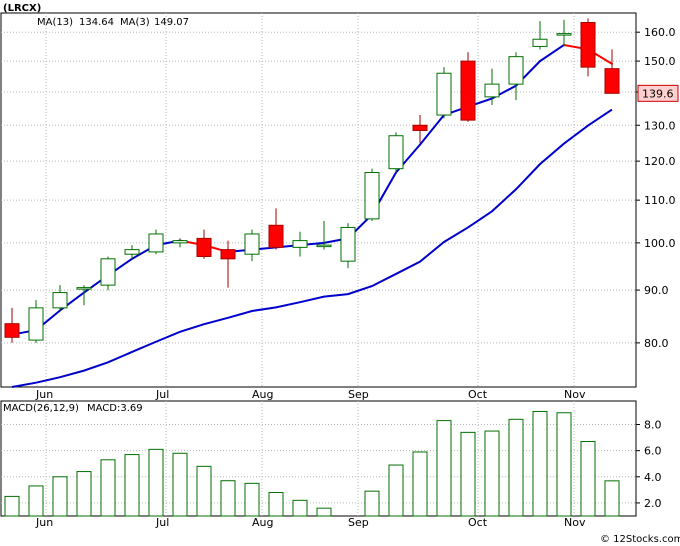 Image resolution: width=680 pixels, height=546 pixels. Describe the element at coordinates (358, 522) in the screenshot. I see `macd-x-tick-label: Sep` at that location.